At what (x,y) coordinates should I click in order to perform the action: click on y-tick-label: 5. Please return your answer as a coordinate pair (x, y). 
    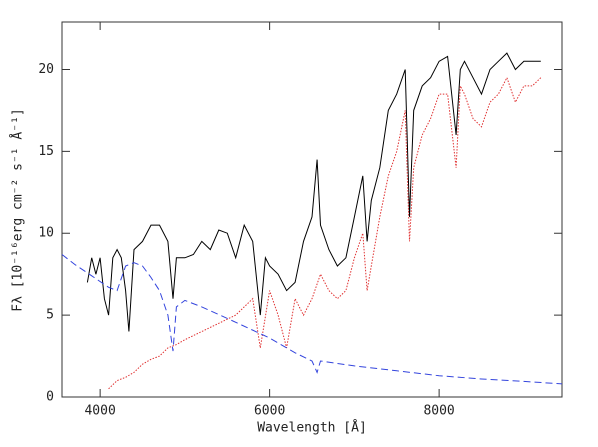
    Looking at the image, I should click on (50, 315).